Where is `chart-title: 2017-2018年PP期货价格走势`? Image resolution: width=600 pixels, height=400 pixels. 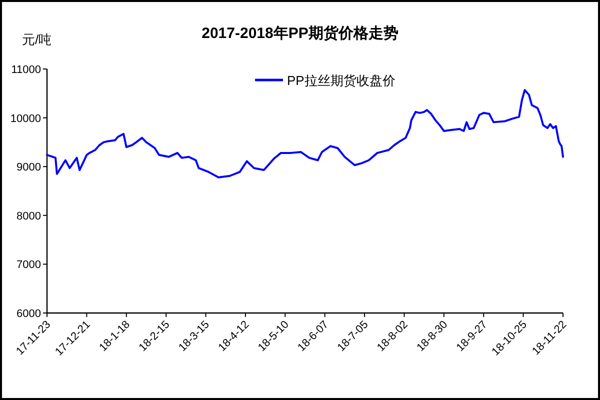
chart-title: 2017-2018年PP期货价格走势 is located at coordinates (300, 33).